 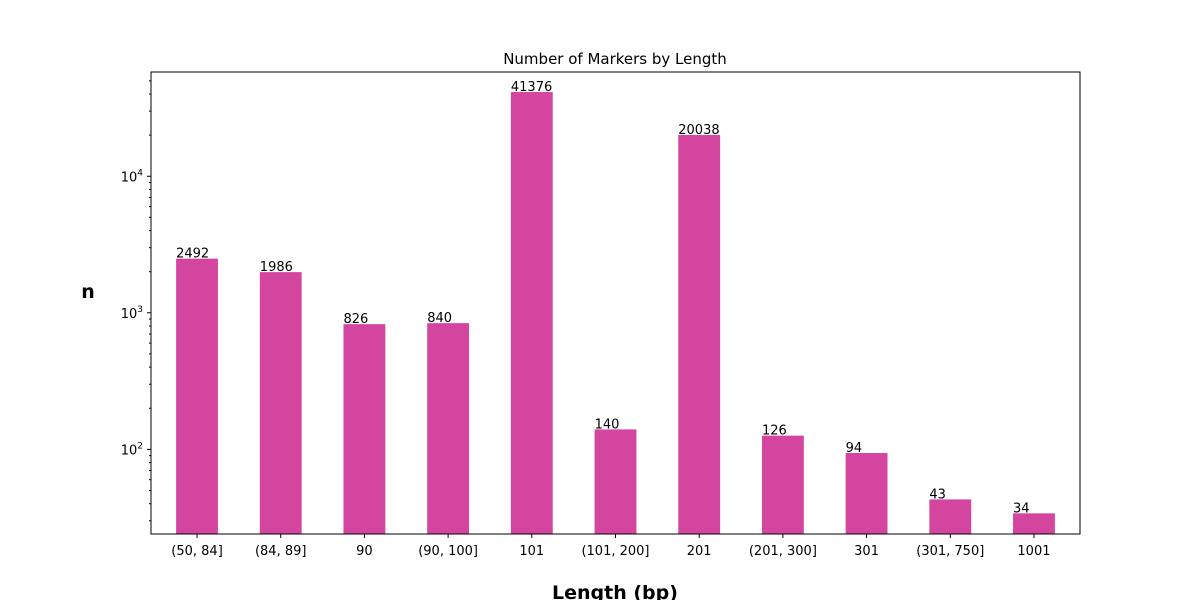 I want to click on data-label: 840, so click(x=439, y=318).